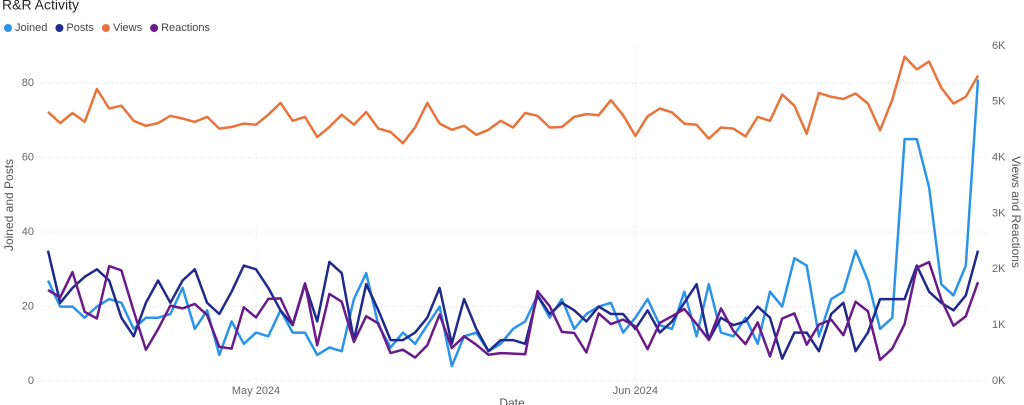 The image size is (1024, 405). What do you see at coordinates (256, 391) in the screenshot?
I see `x-tick-label: May 2024` at bounding box center [256, 391].